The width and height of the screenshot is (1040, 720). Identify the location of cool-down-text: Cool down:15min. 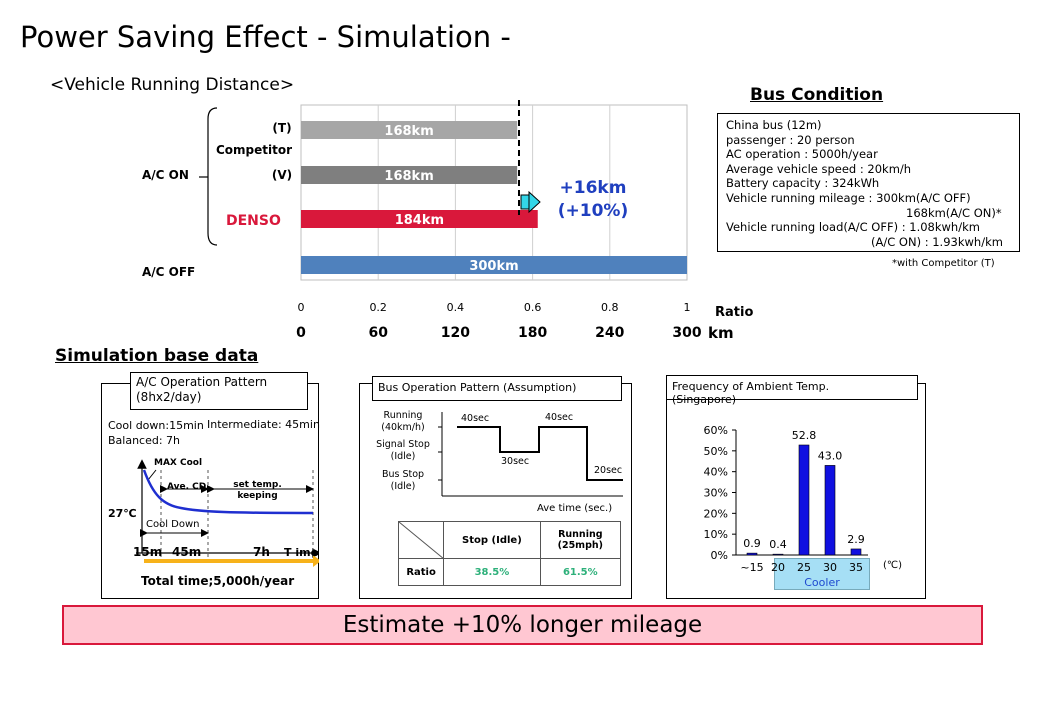
(156, 425).